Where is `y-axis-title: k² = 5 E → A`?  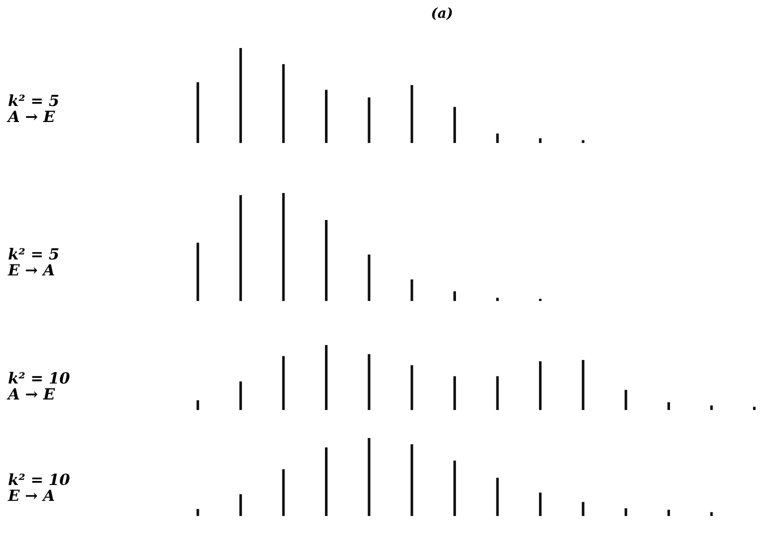
y-axis-title: k² = 5 E → A is located at coordinates (33, 262).